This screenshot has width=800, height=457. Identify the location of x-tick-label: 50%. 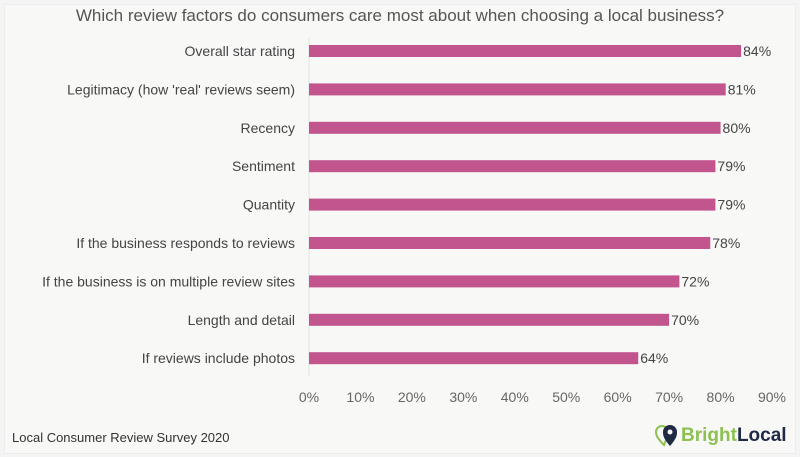
(566, 397).